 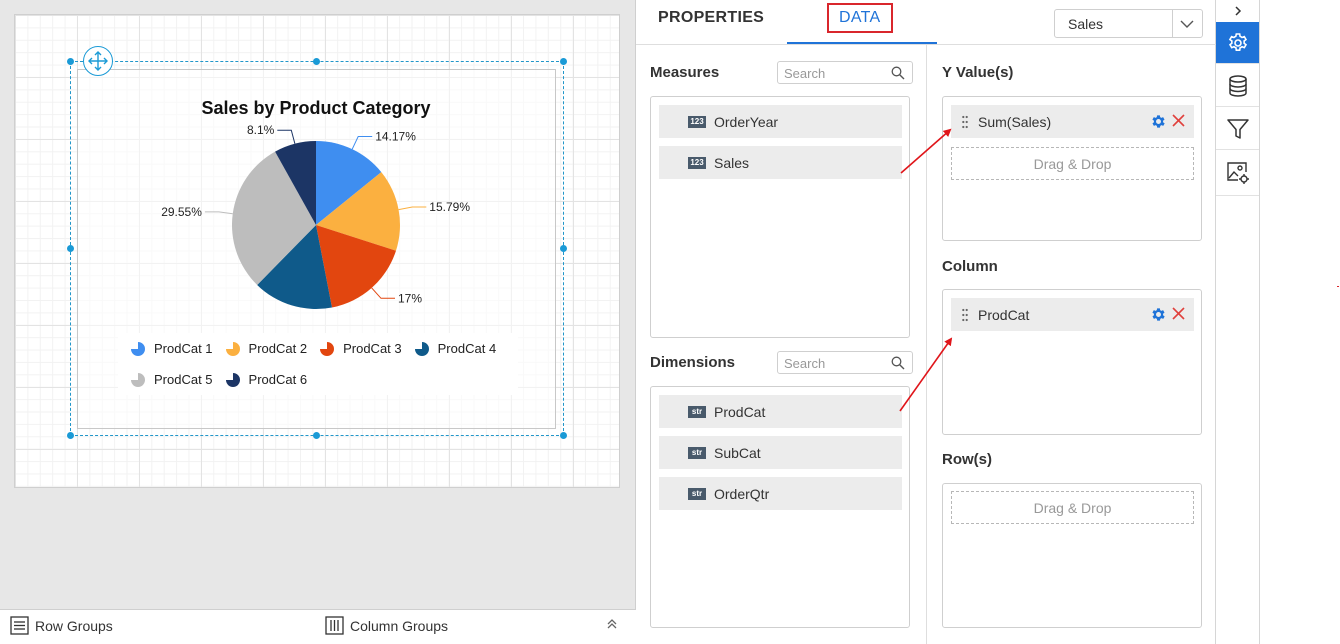 I want to click on resize-handle-top, so click(x=316, y=61).